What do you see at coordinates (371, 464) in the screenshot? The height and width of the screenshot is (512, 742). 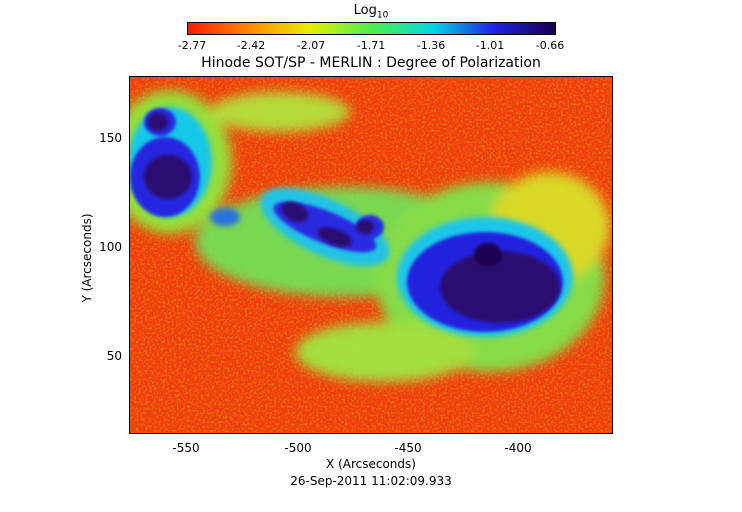 I see `x-axis-label: X (Arcseconds)` at bounding box center [371, 464].